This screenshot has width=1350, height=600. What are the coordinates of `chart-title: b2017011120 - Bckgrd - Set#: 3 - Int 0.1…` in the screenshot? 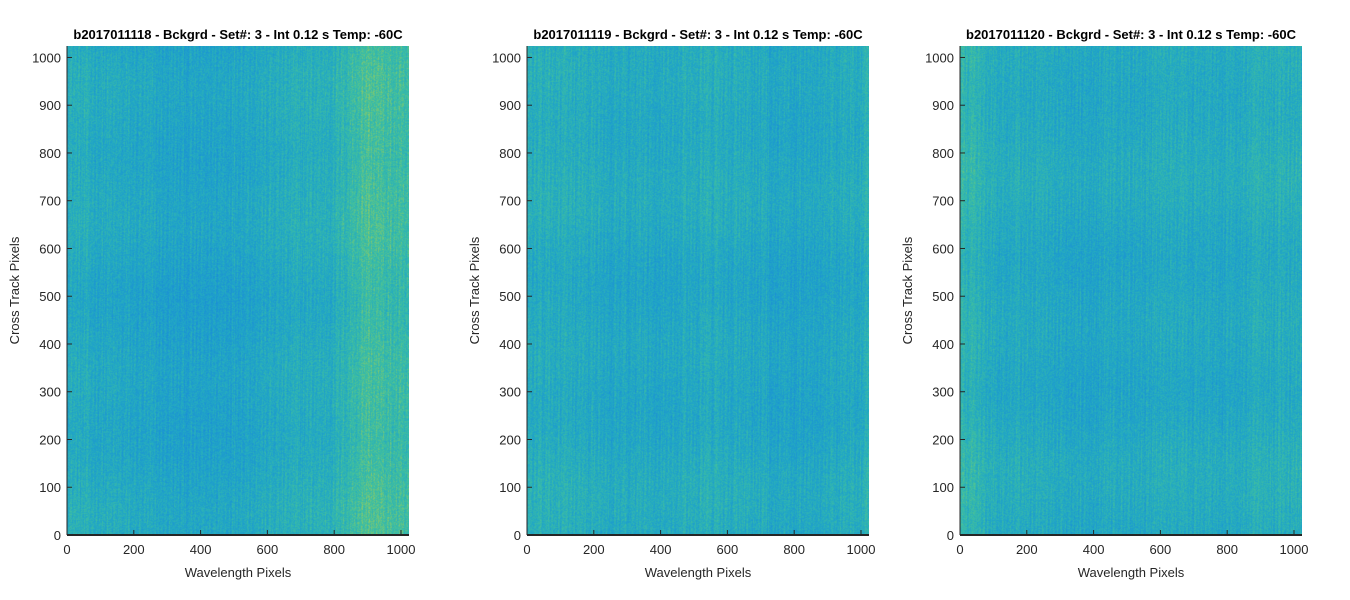 It's located at (1131, 34).